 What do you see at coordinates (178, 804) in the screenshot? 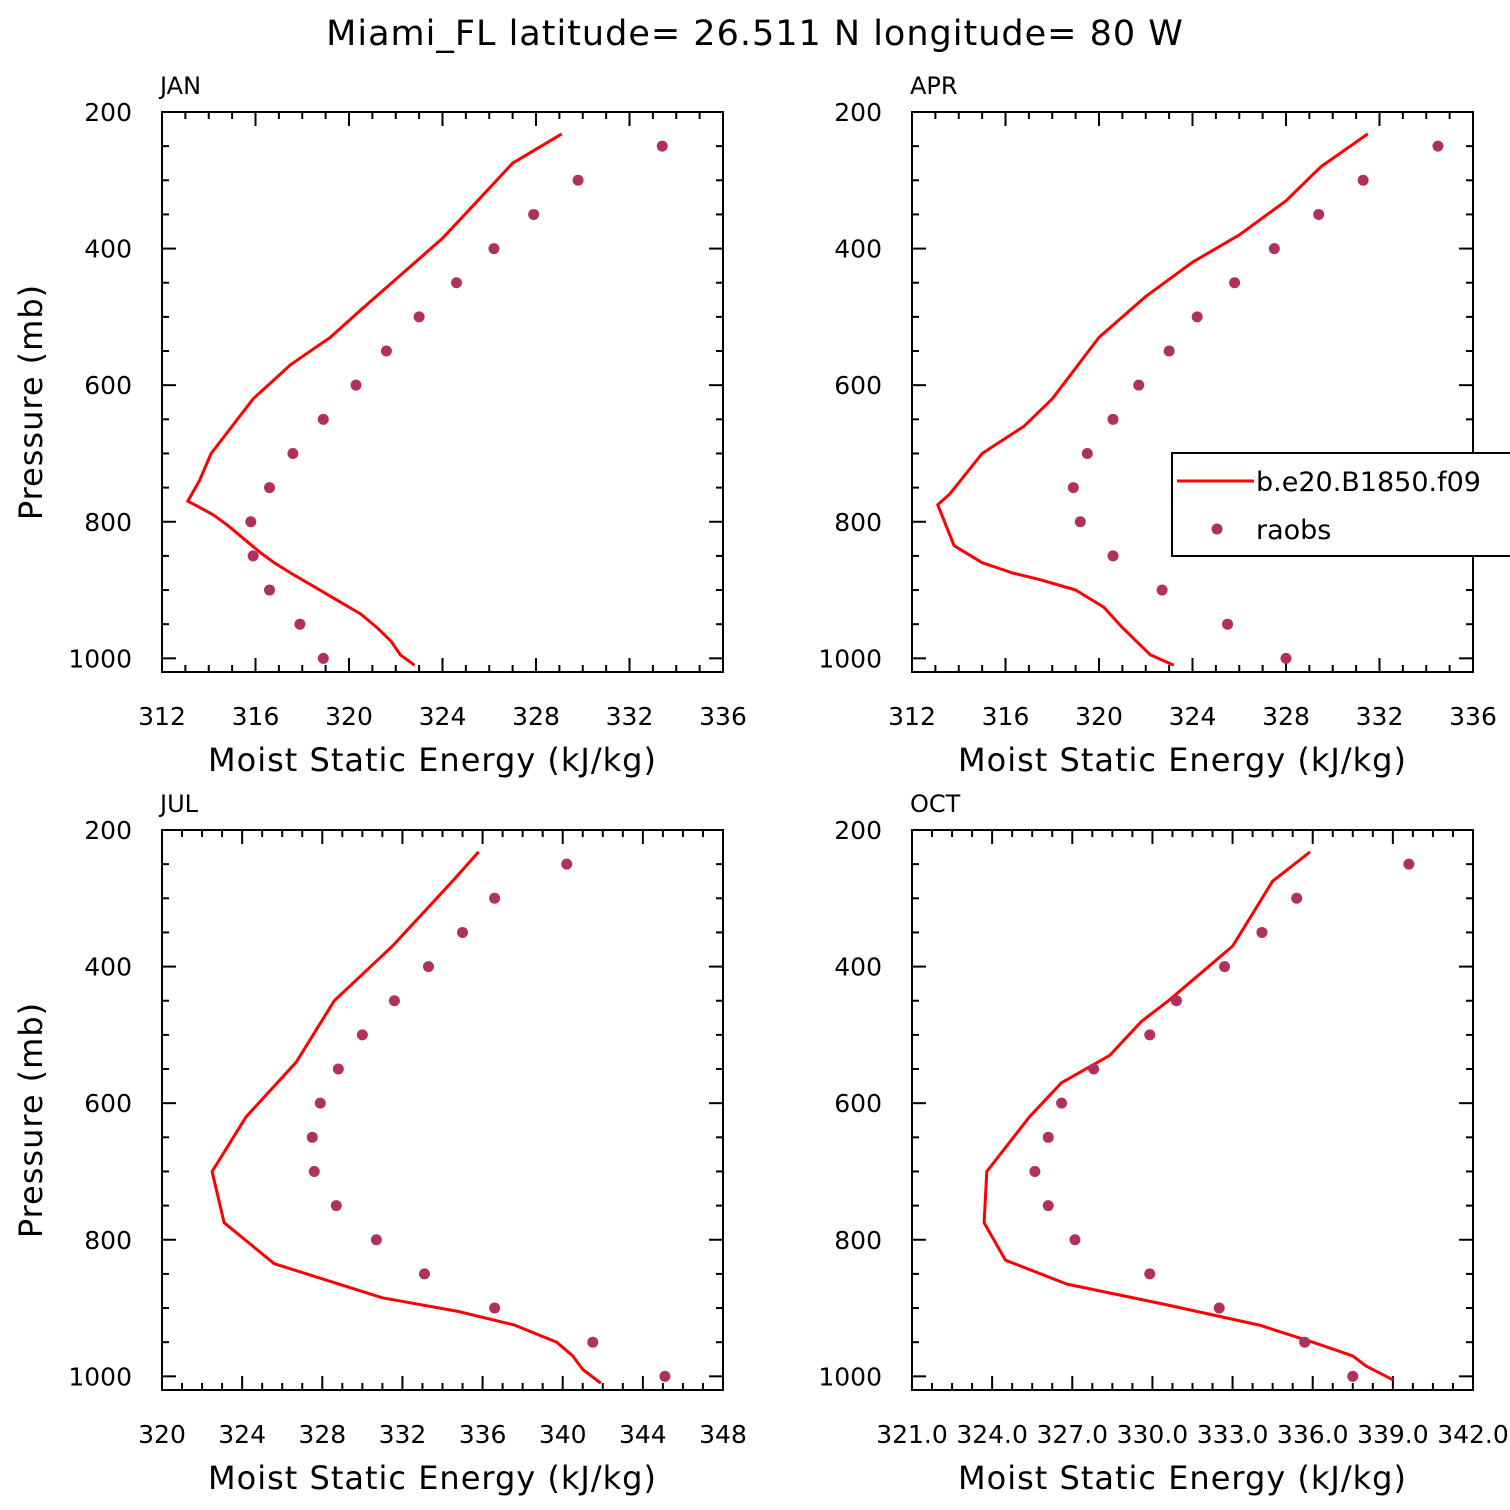
I see `panel-label: JUL` at bounding box center [178, 804].